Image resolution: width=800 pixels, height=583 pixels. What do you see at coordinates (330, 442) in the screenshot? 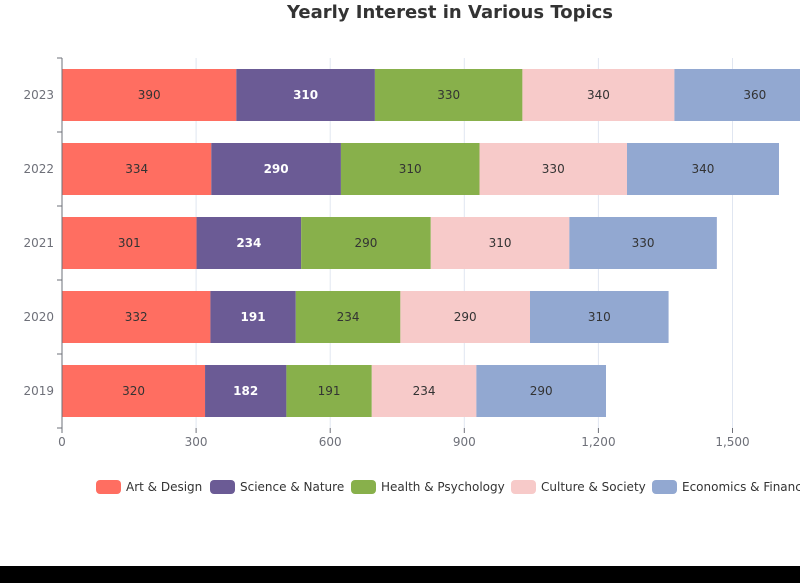
I see `x-tick-label: 600` at bounding box center [330, 442].